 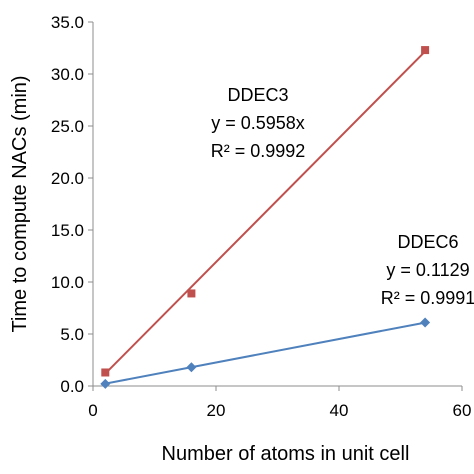 I want to click on annotation-line: DDEC3, so click(x=257, y=95).